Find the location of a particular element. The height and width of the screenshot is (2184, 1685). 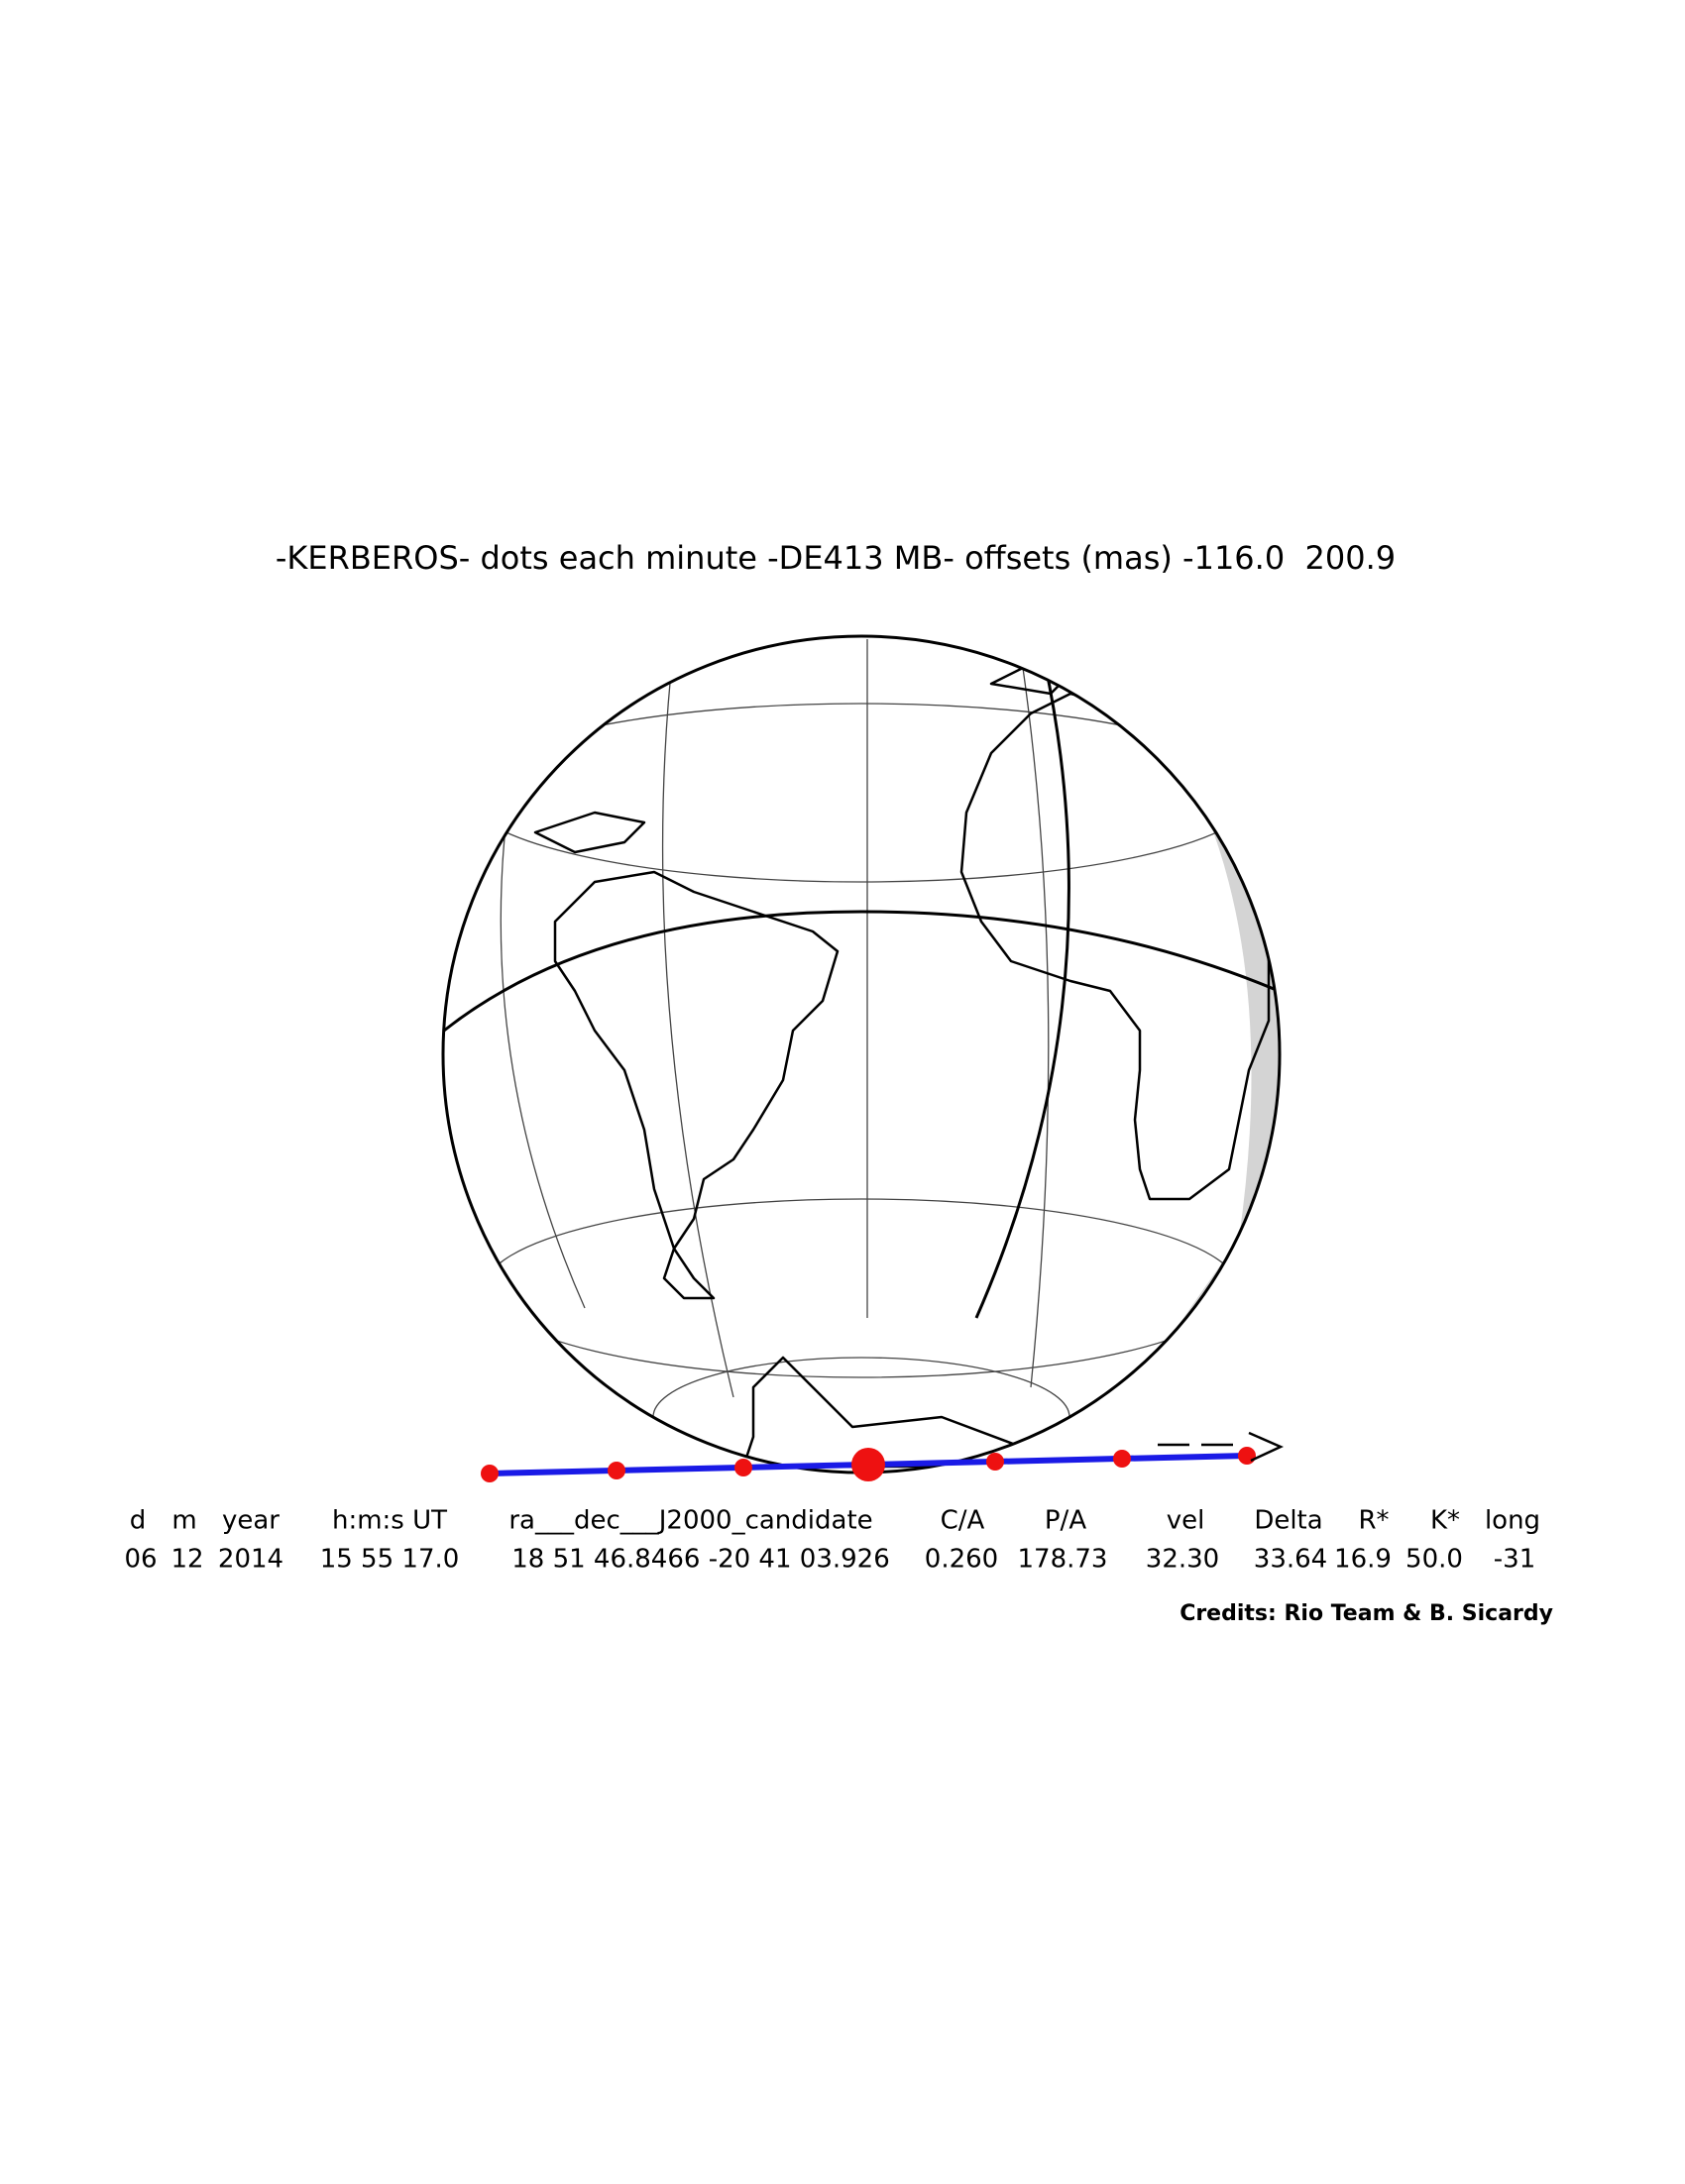

direction-arrow is located at coordinates (1221, 1447).